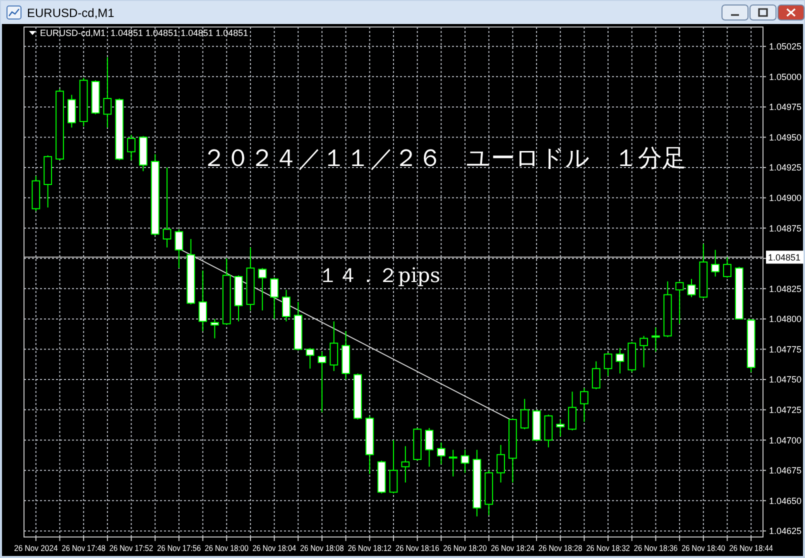 This screenshot has width=805, height=558. I want to click on y-tick-label: 1.04825, so click(785, 289).